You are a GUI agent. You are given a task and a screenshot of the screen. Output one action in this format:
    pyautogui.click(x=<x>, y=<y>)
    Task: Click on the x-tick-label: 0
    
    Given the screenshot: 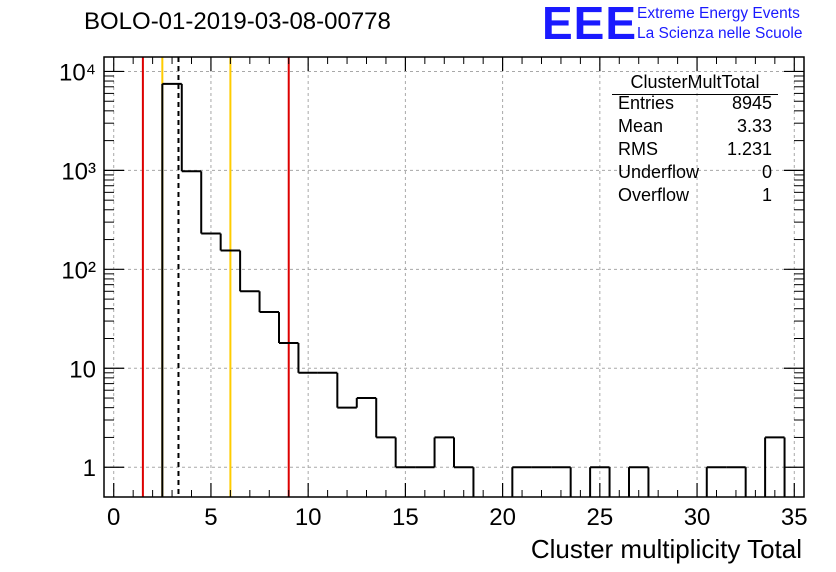 What is the action you would take?
    pyautogui.click(x=113, y=517)
    